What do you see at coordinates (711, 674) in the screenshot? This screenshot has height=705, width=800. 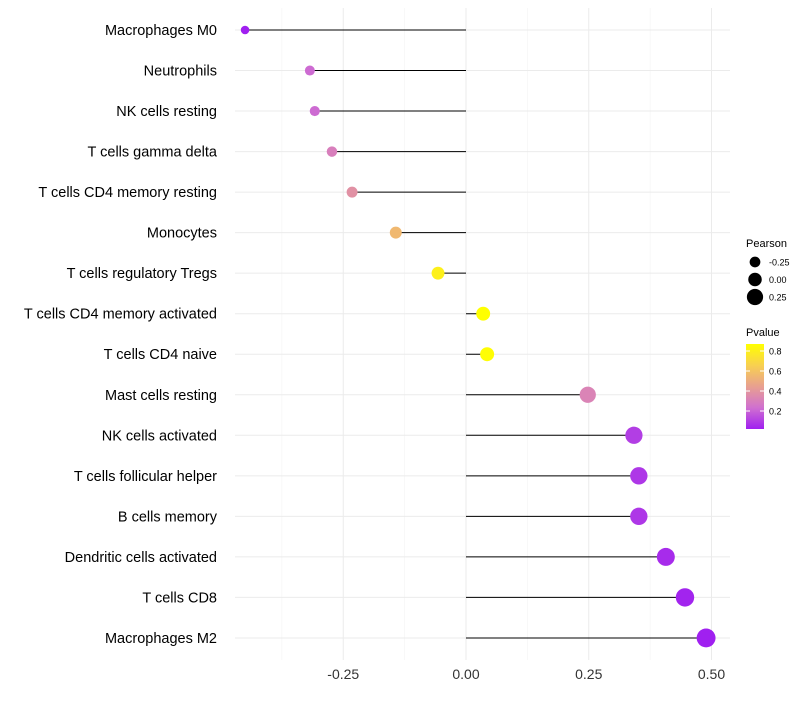 I see `x-tick-label: 0.50` at bounding box center [711, 674].